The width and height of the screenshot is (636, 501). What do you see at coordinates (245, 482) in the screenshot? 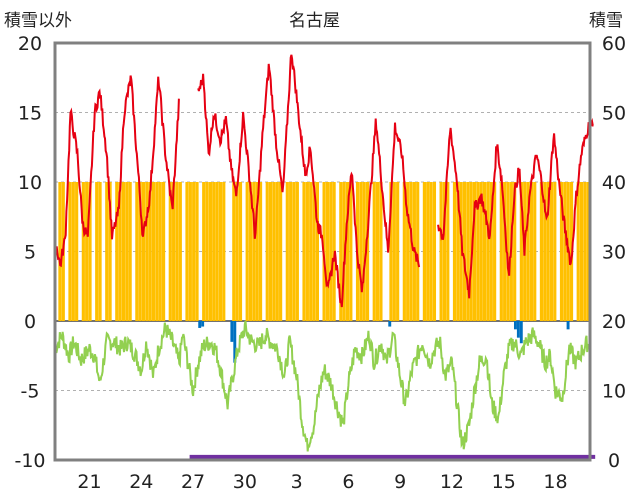
I see `x-tick-label: 30` at bounding box center [245, 482].